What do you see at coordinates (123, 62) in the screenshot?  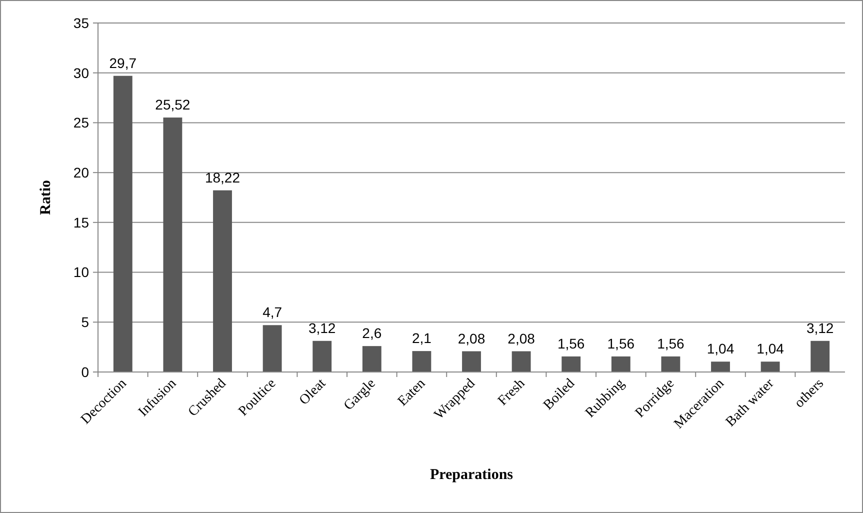 I see `data-label: 29,7` at bounding box center [123, 62].